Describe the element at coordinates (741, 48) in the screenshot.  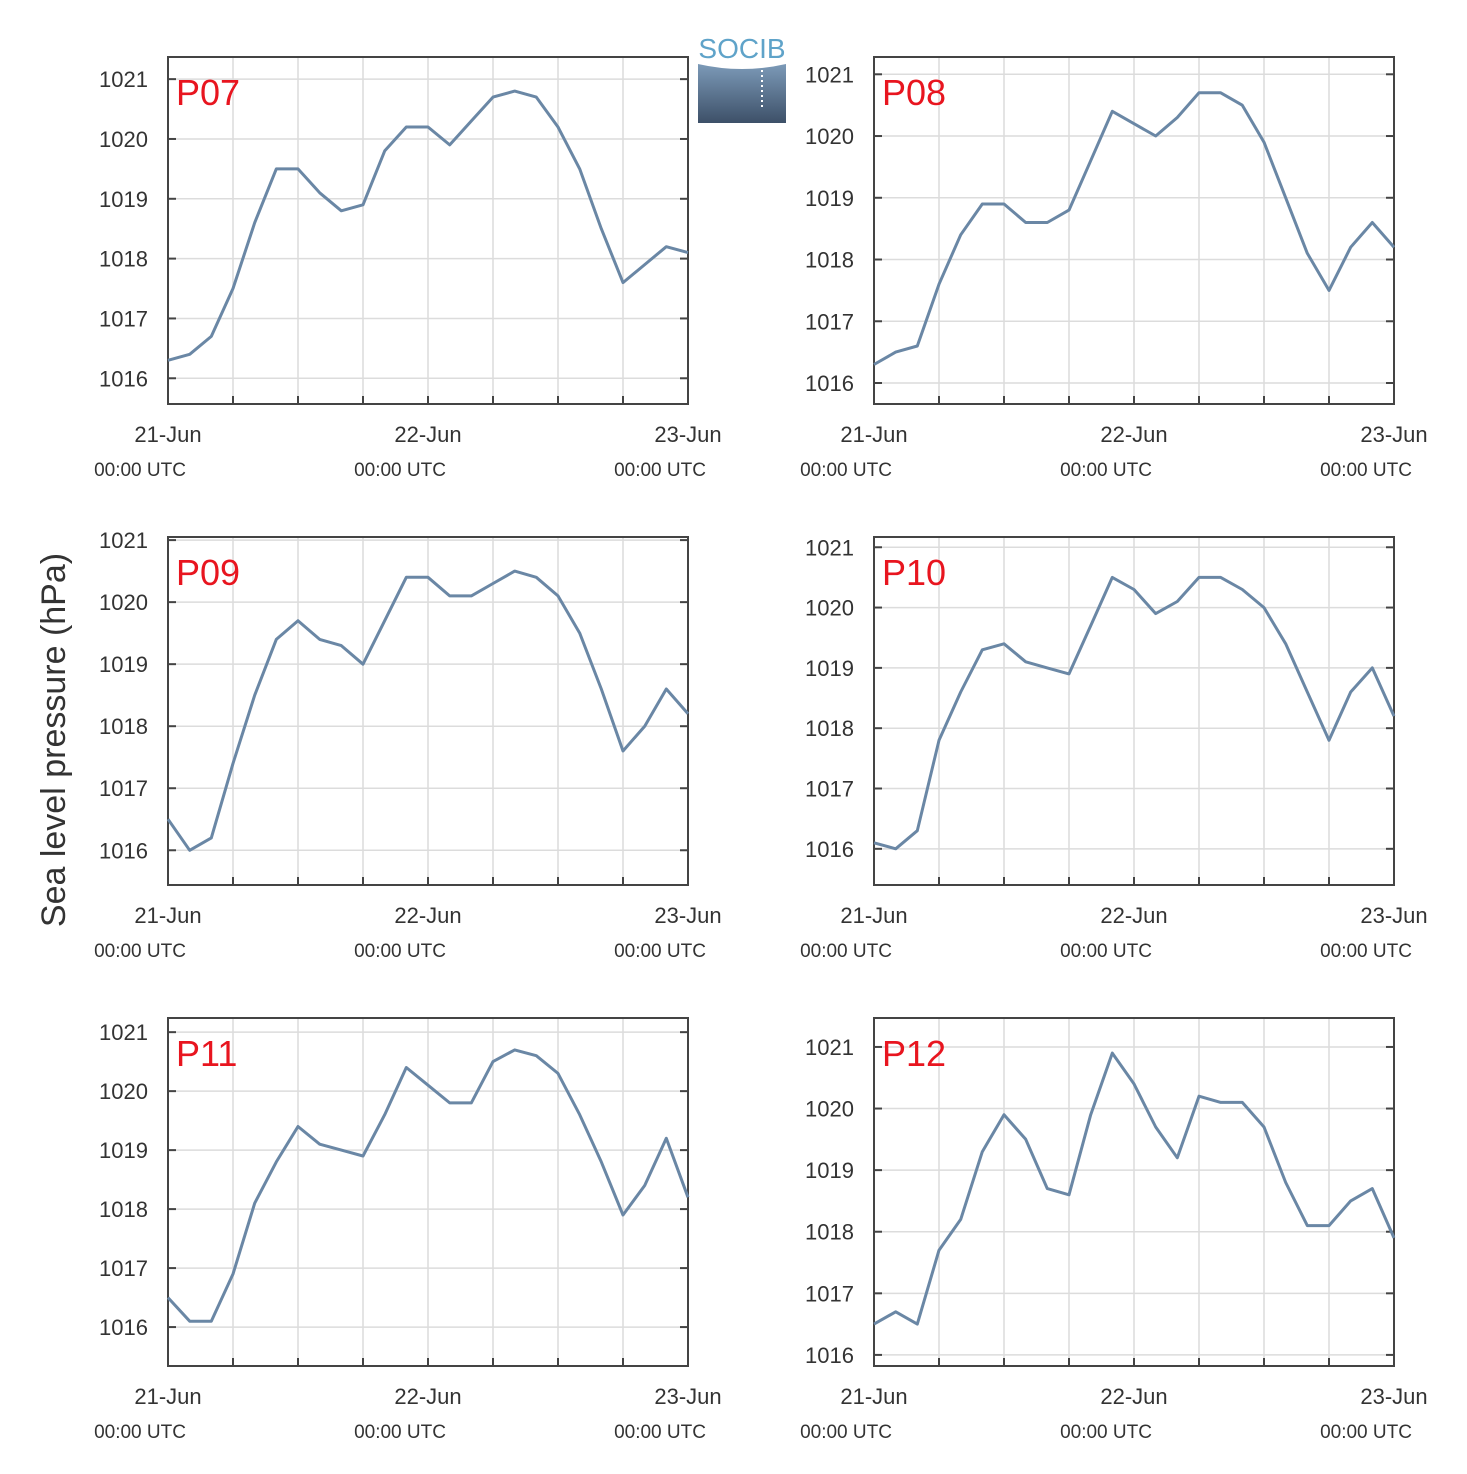
I see `logo-text: SOCIB` at that location.